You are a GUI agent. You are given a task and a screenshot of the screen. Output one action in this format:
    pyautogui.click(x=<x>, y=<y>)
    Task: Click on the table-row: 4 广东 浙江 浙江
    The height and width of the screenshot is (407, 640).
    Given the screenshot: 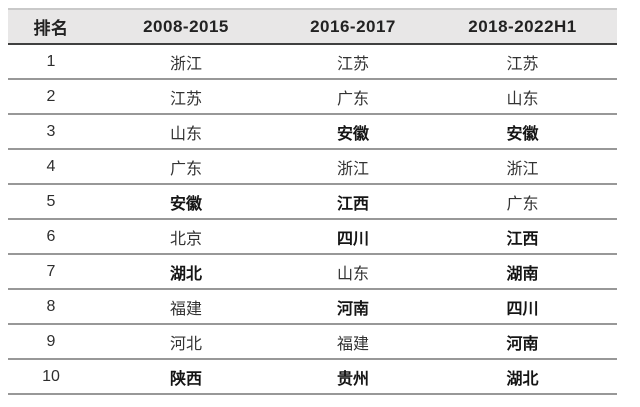 What is the action you would take?
    pyautogui.click(x=312, y=167)
    